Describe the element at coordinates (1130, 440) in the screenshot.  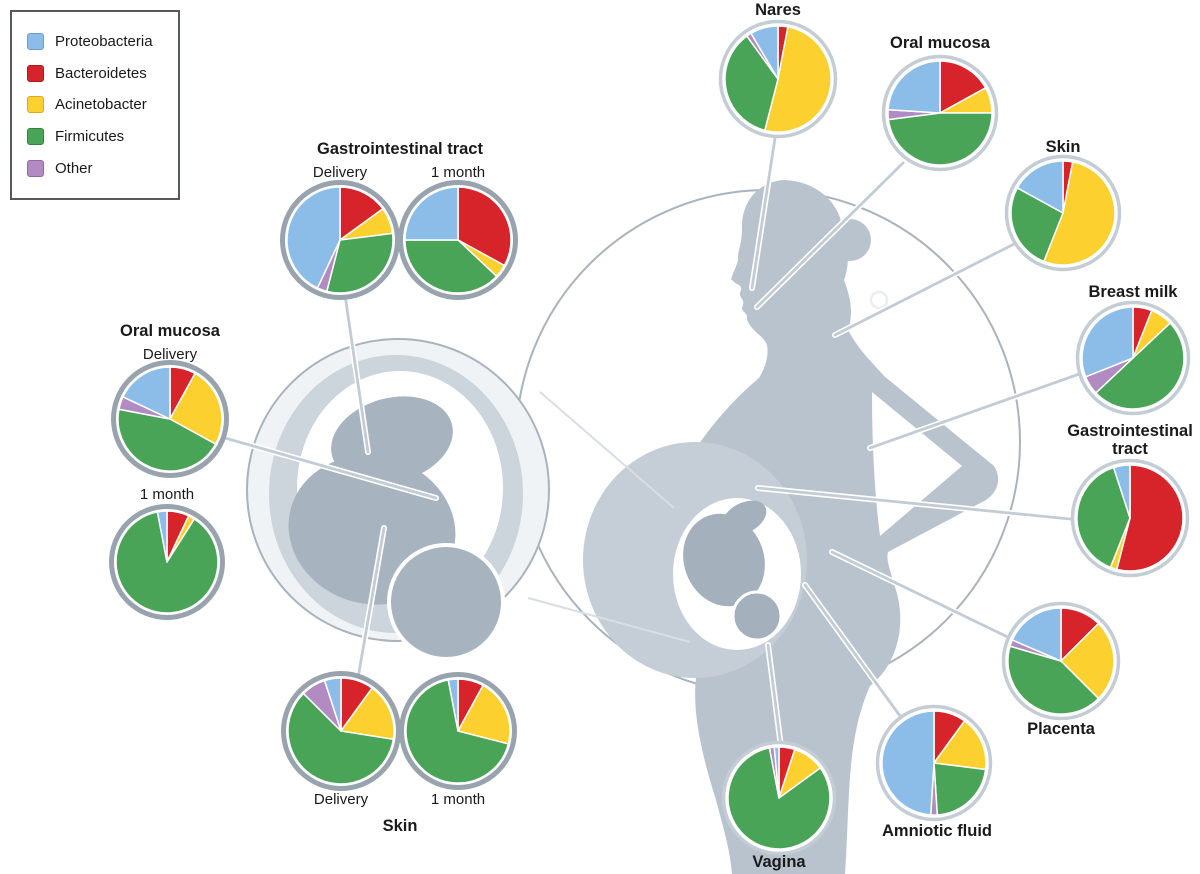
I see `gi-mother-title: Gastrointestinal tract` at that location.